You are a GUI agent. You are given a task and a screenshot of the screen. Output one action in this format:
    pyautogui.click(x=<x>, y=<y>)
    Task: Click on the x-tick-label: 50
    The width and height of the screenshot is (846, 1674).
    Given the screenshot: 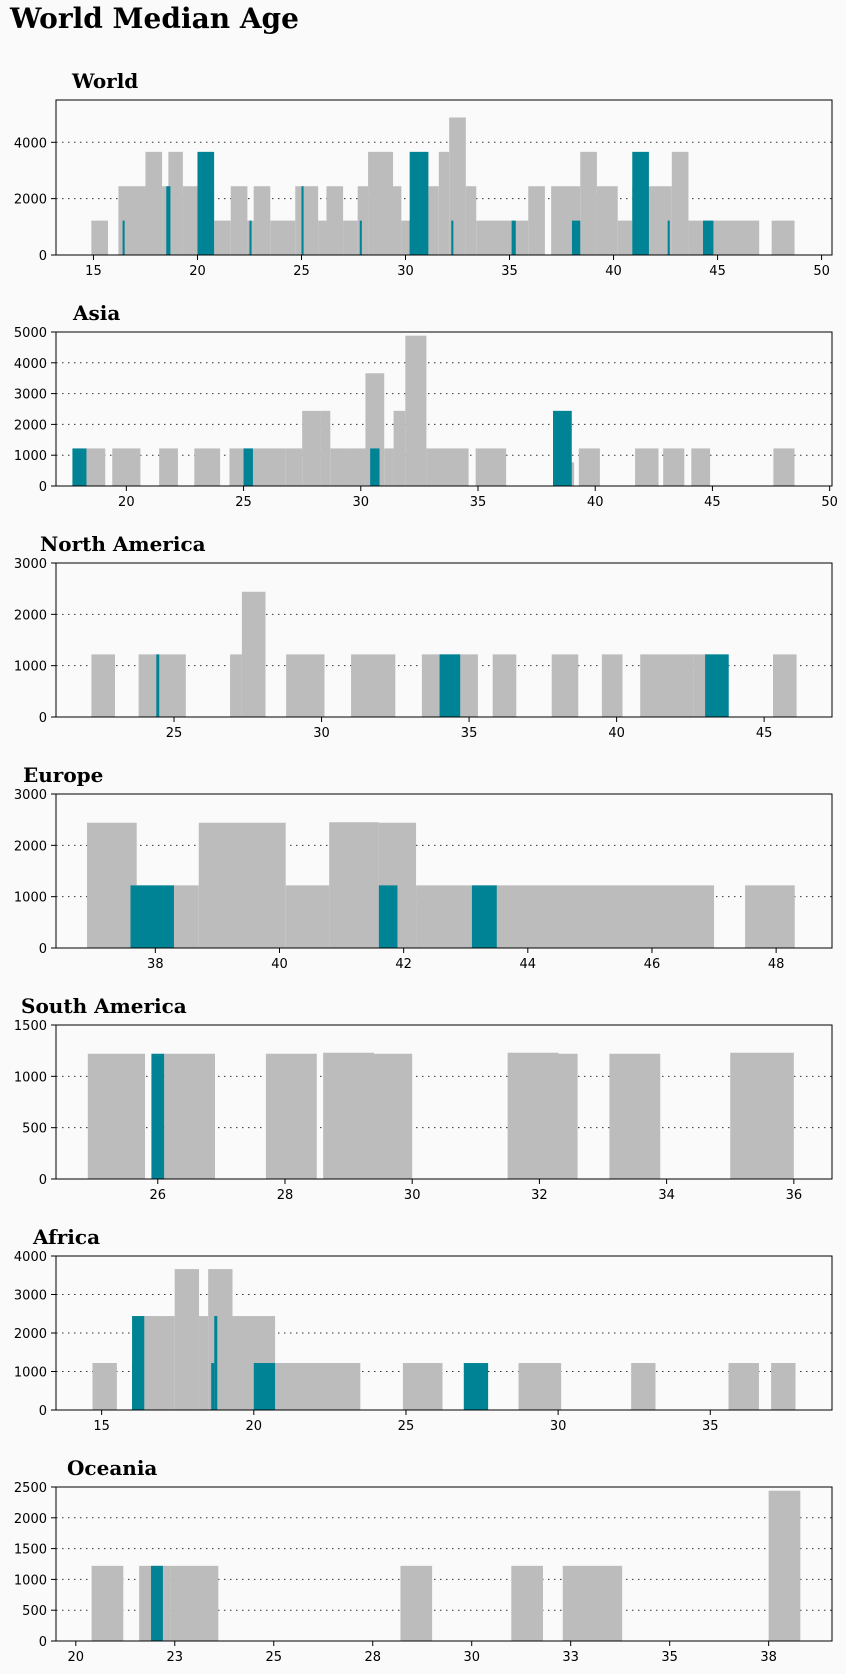 What is the action you would take?
    pyautogui.click(x=829, y=502)
    